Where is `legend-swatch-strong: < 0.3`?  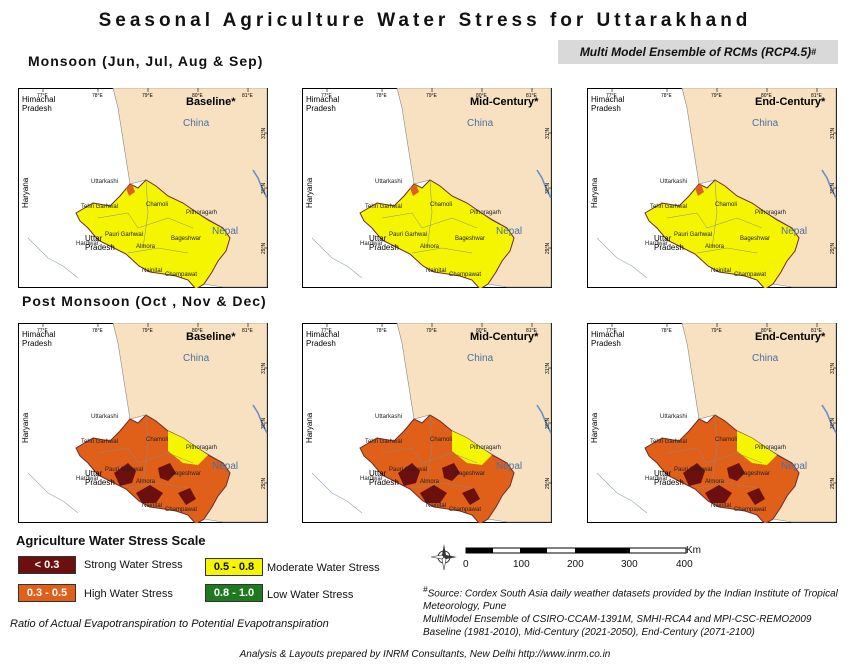 legend-swatch-strong: < 0.3 is located at coordinates (47, 565).